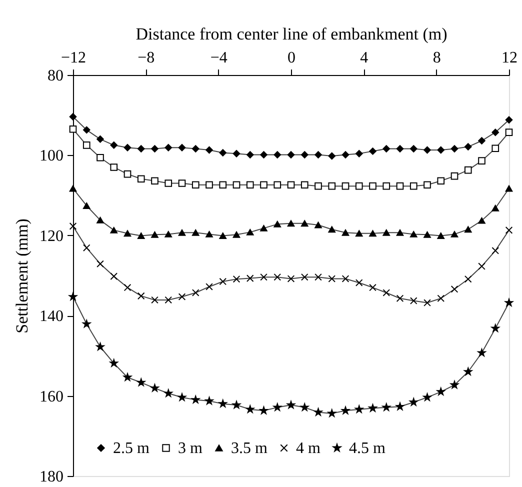 The width and height of the screenshot is (522, 487). What do you see at coordinates (292, 34) in the screenshot?
I see `x-axis-title: Distance from center line of embankment (m)` at bounding box center [292, 34].